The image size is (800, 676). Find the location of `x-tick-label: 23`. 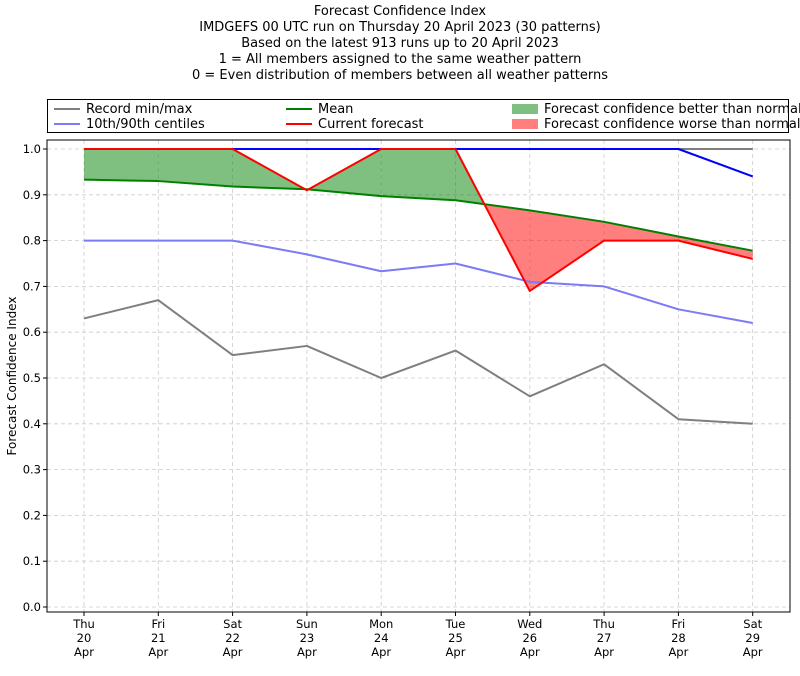

x-tick-label: 23 is located at coordinates (307, 638).